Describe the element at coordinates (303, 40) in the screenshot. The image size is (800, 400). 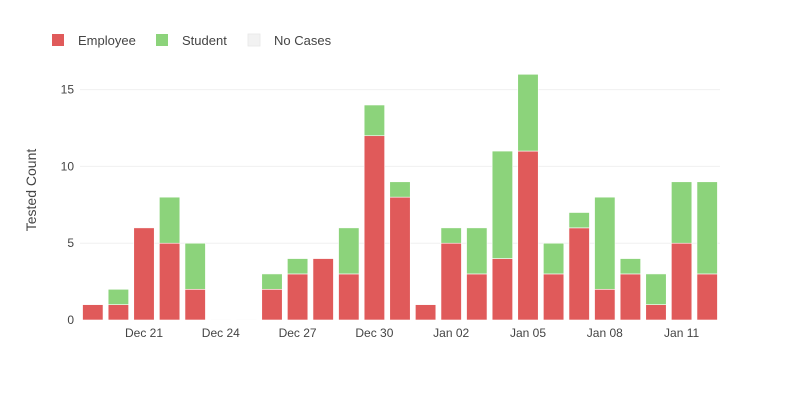
I see `legend-label: No Cases` at that location.